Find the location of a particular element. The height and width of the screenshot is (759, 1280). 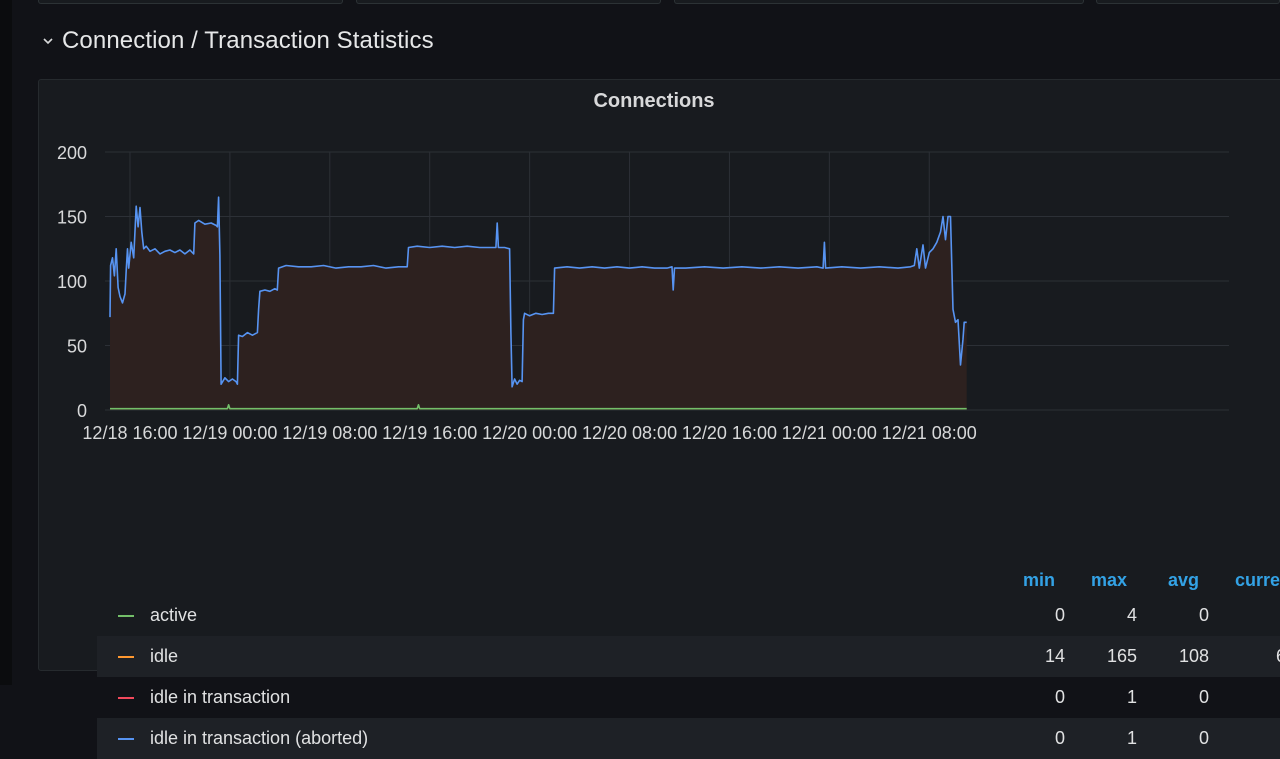

row-header: Connection / Transaction Statistics is located at coordinates (237, 41).